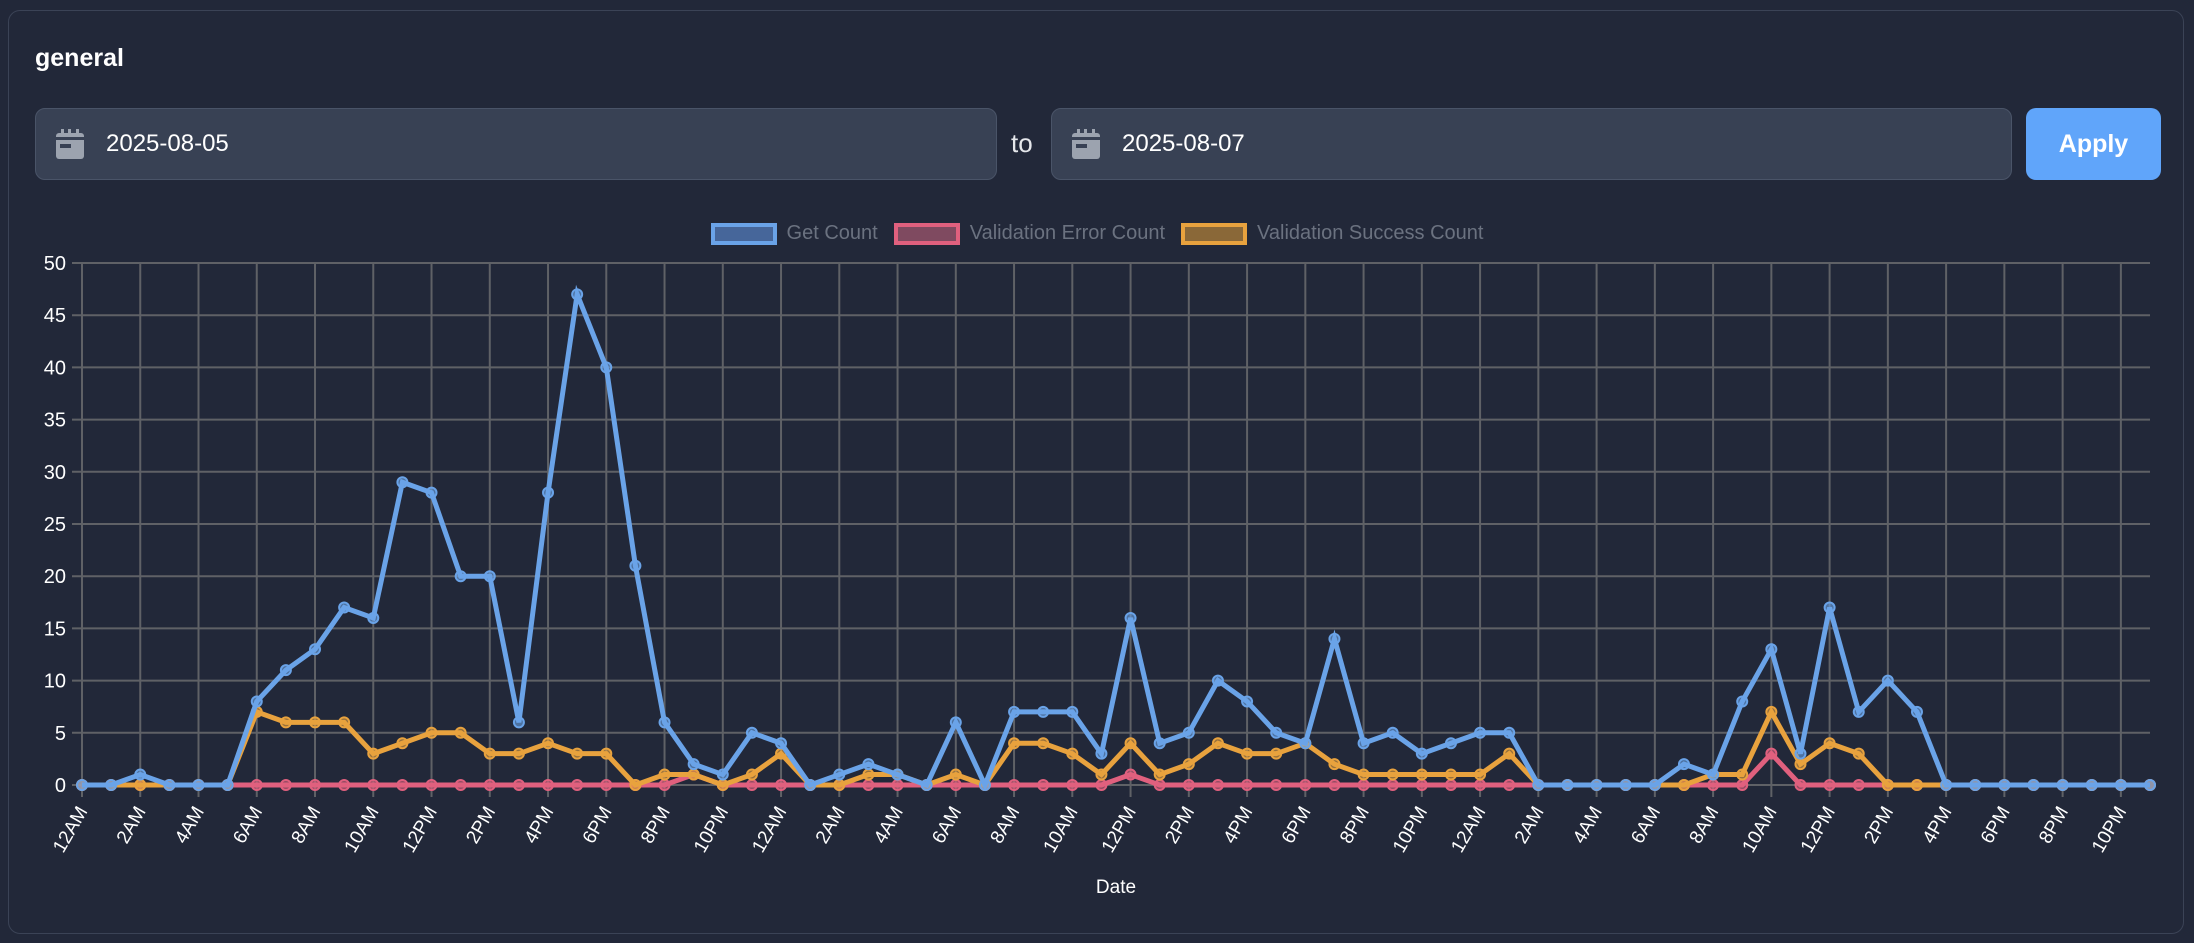 This screenshot has height=943, width=2194. Describe the element at coordinates (743, 233) in the screenshot. I see `legend-swatch` at that location.